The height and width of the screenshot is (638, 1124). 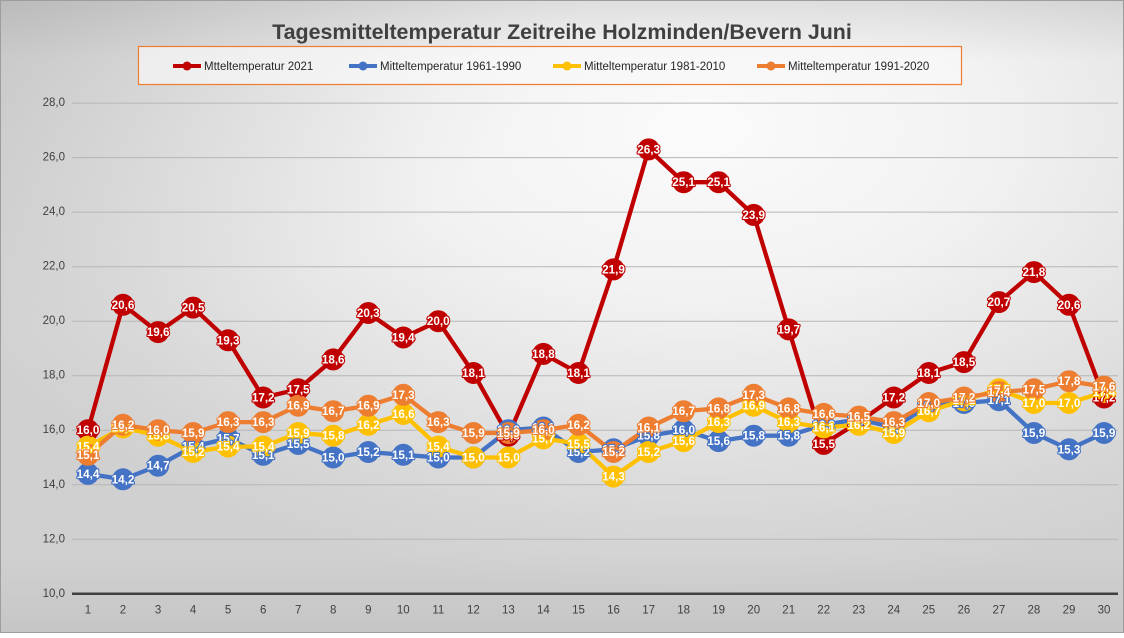 I want to click on svg-text: 17,3, so click(x=403, y=395).